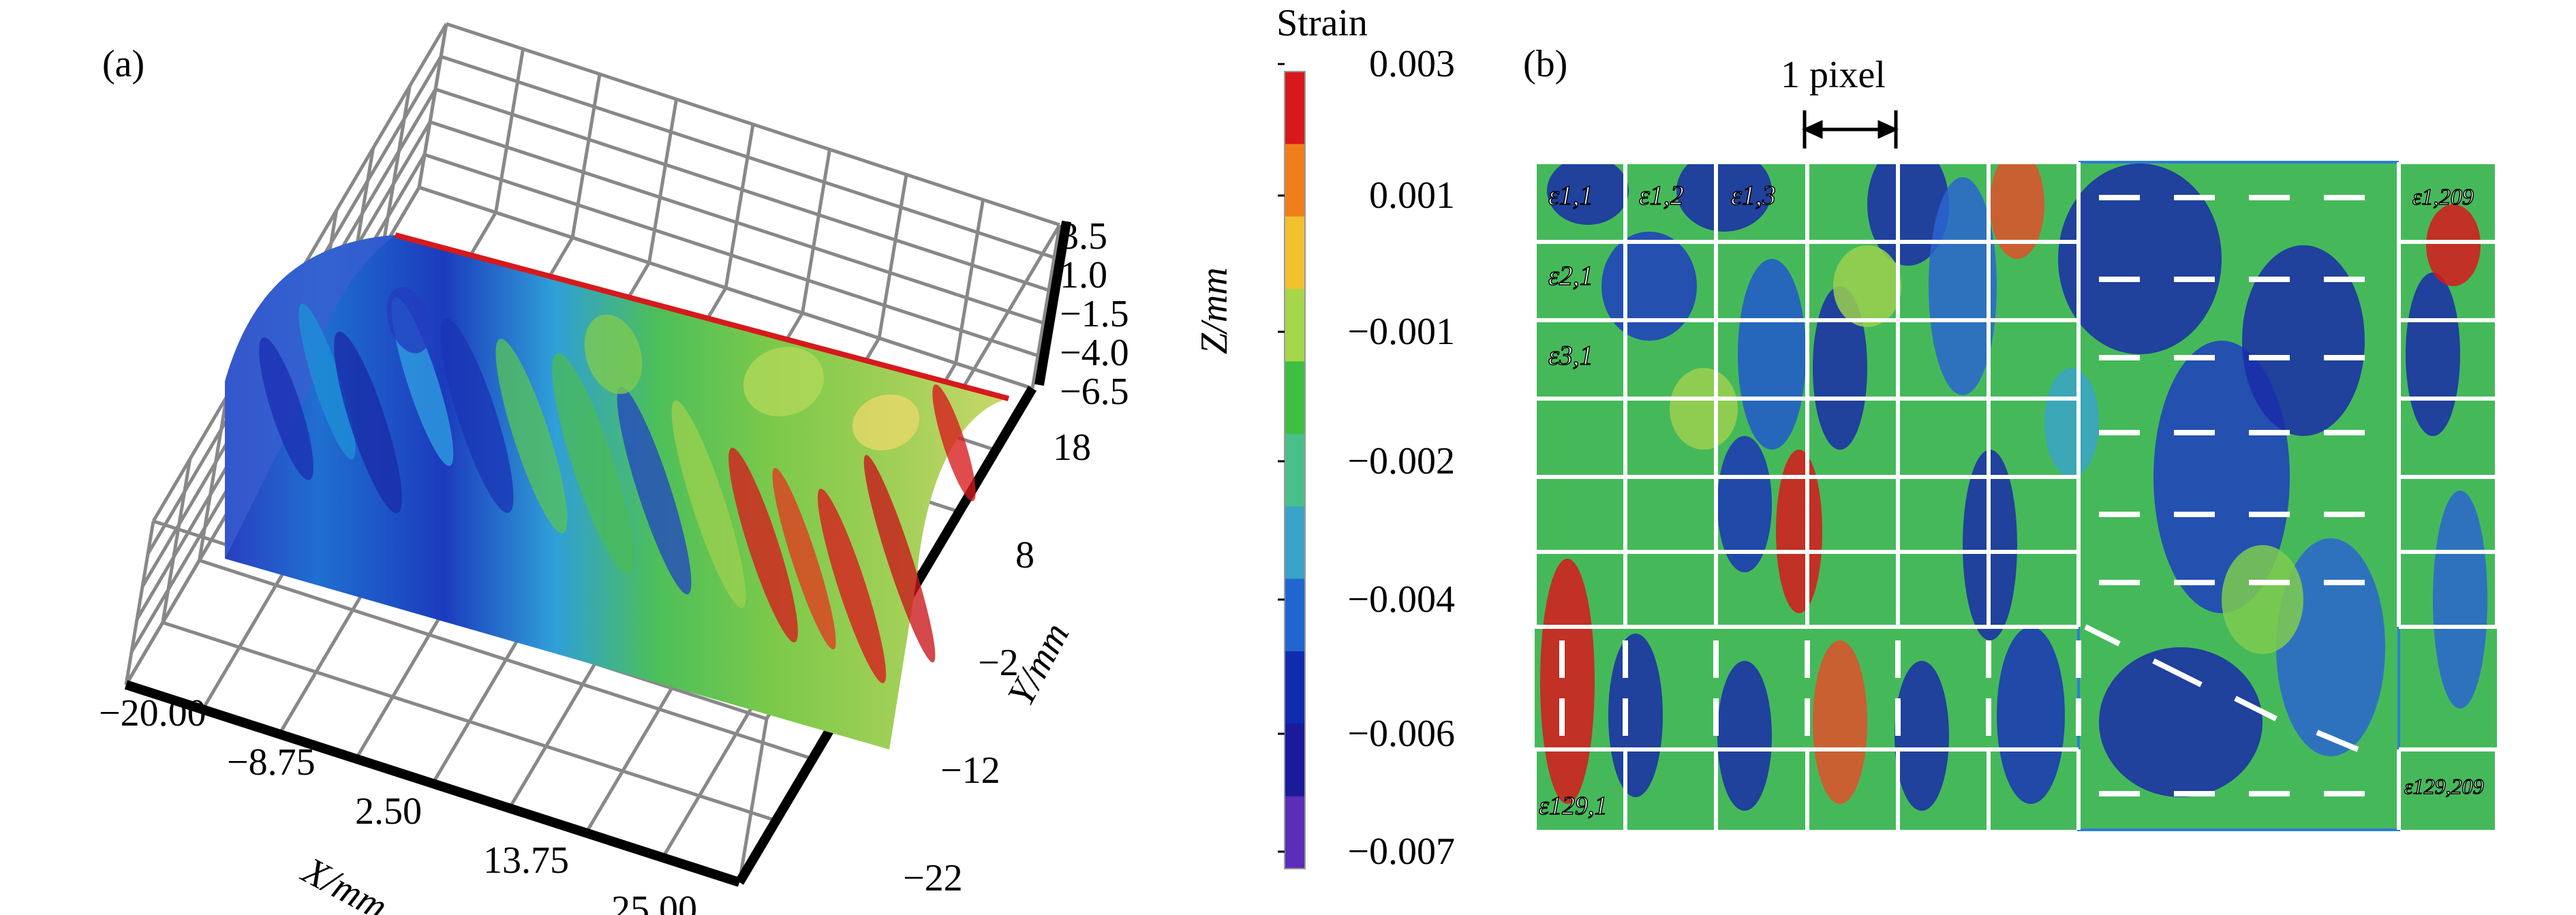 This screenshot has width=2576, height=915. What do you see at coordinates (1401, 461) in the screenshot?
I see `colorbar-tick-3: −0.002` at bounding box center [1401, 461].